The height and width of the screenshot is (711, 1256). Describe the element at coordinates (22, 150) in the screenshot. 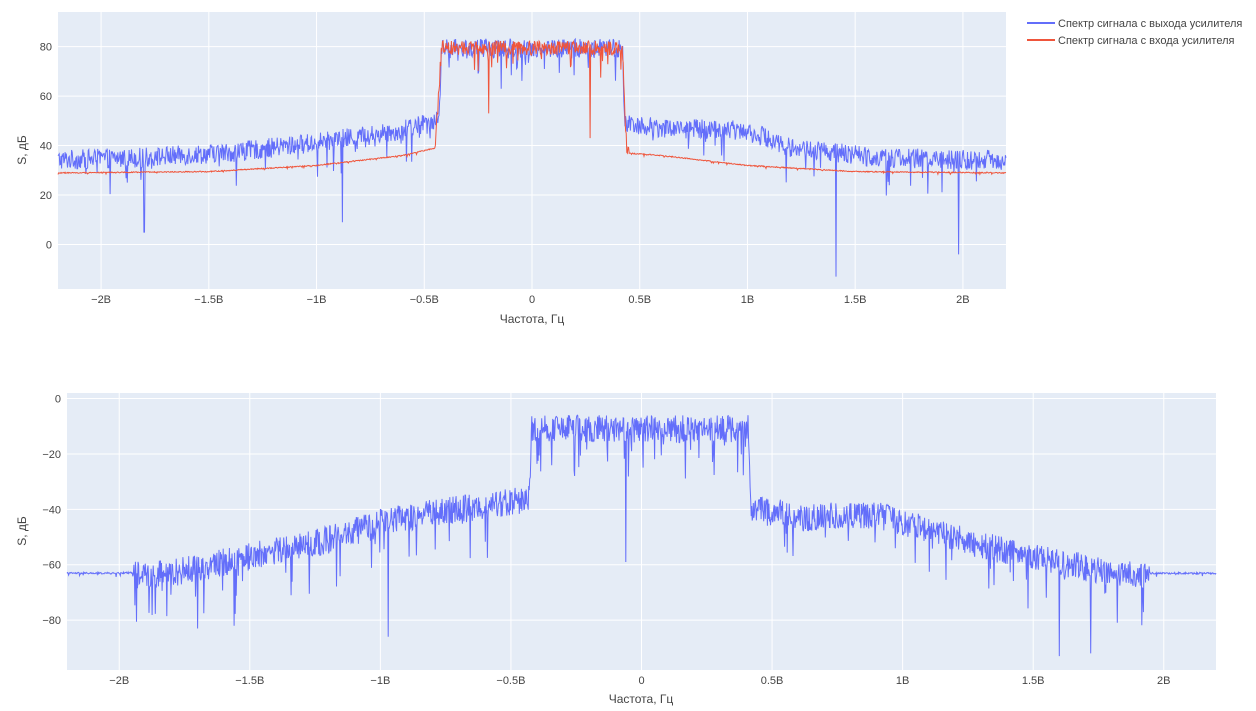

I see `y-axis-label-top: S, дБ` at that location.